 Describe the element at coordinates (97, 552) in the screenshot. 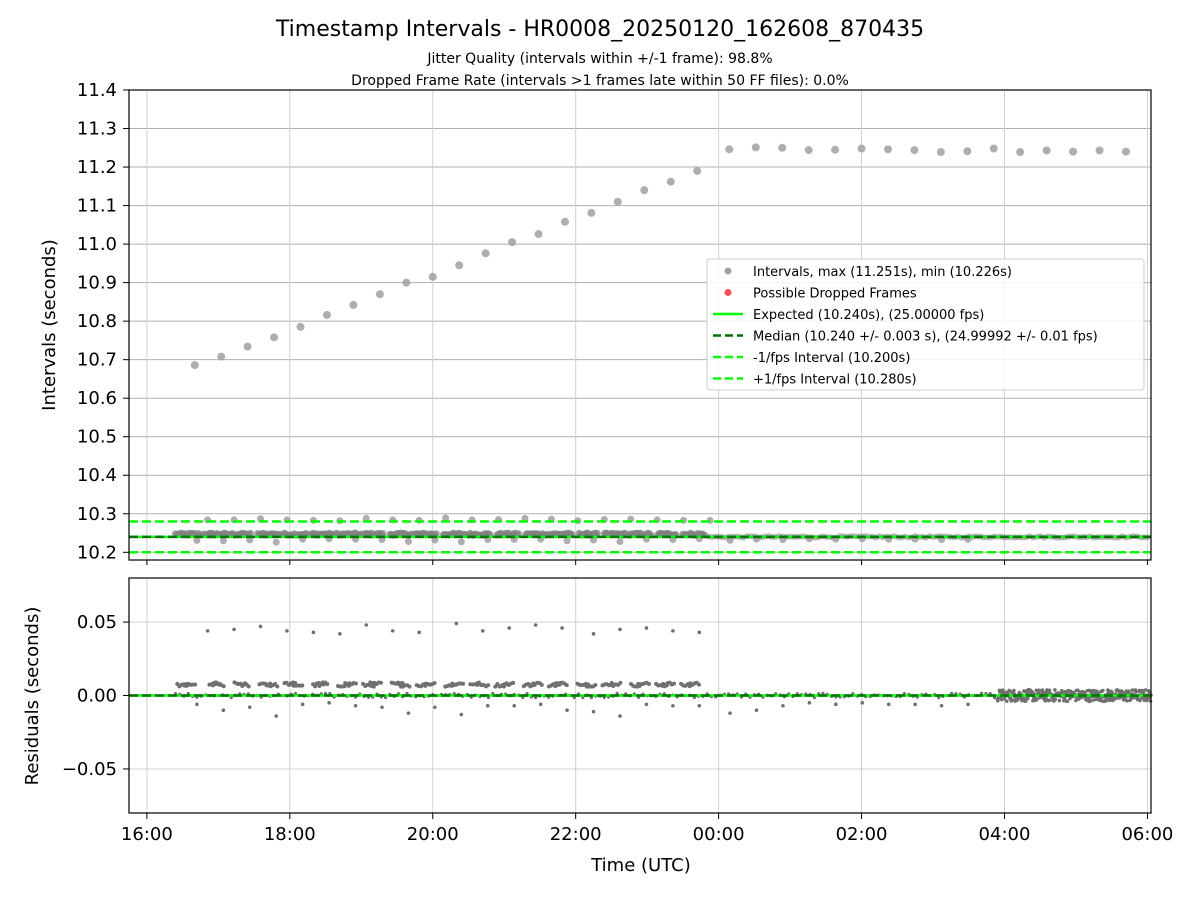

I see `top-y-tick-label: 10.2` at that location.